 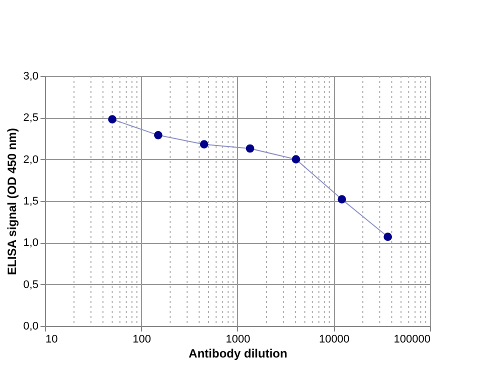 What do you see at coordinates (30, 76) in the screenshot?
I see `y-tick-label: 3,0` at bounding box center [30, 76].